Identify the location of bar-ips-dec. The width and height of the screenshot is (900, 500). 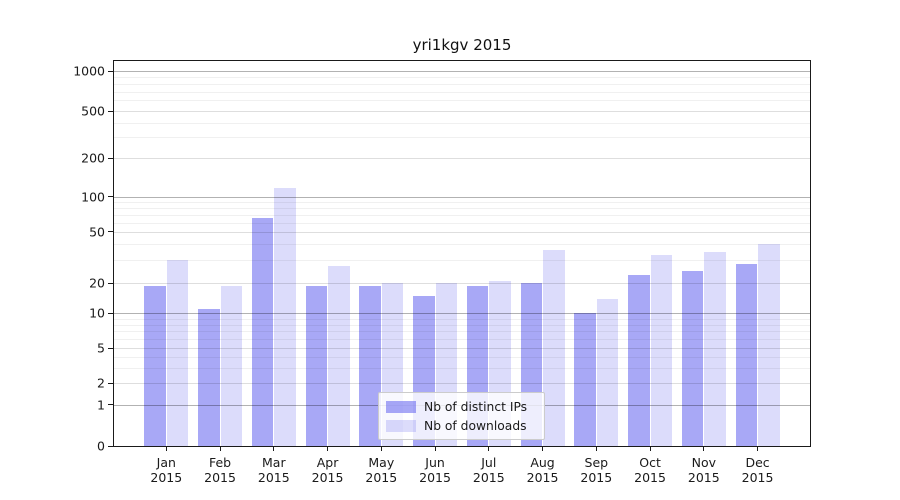
(746, 355).